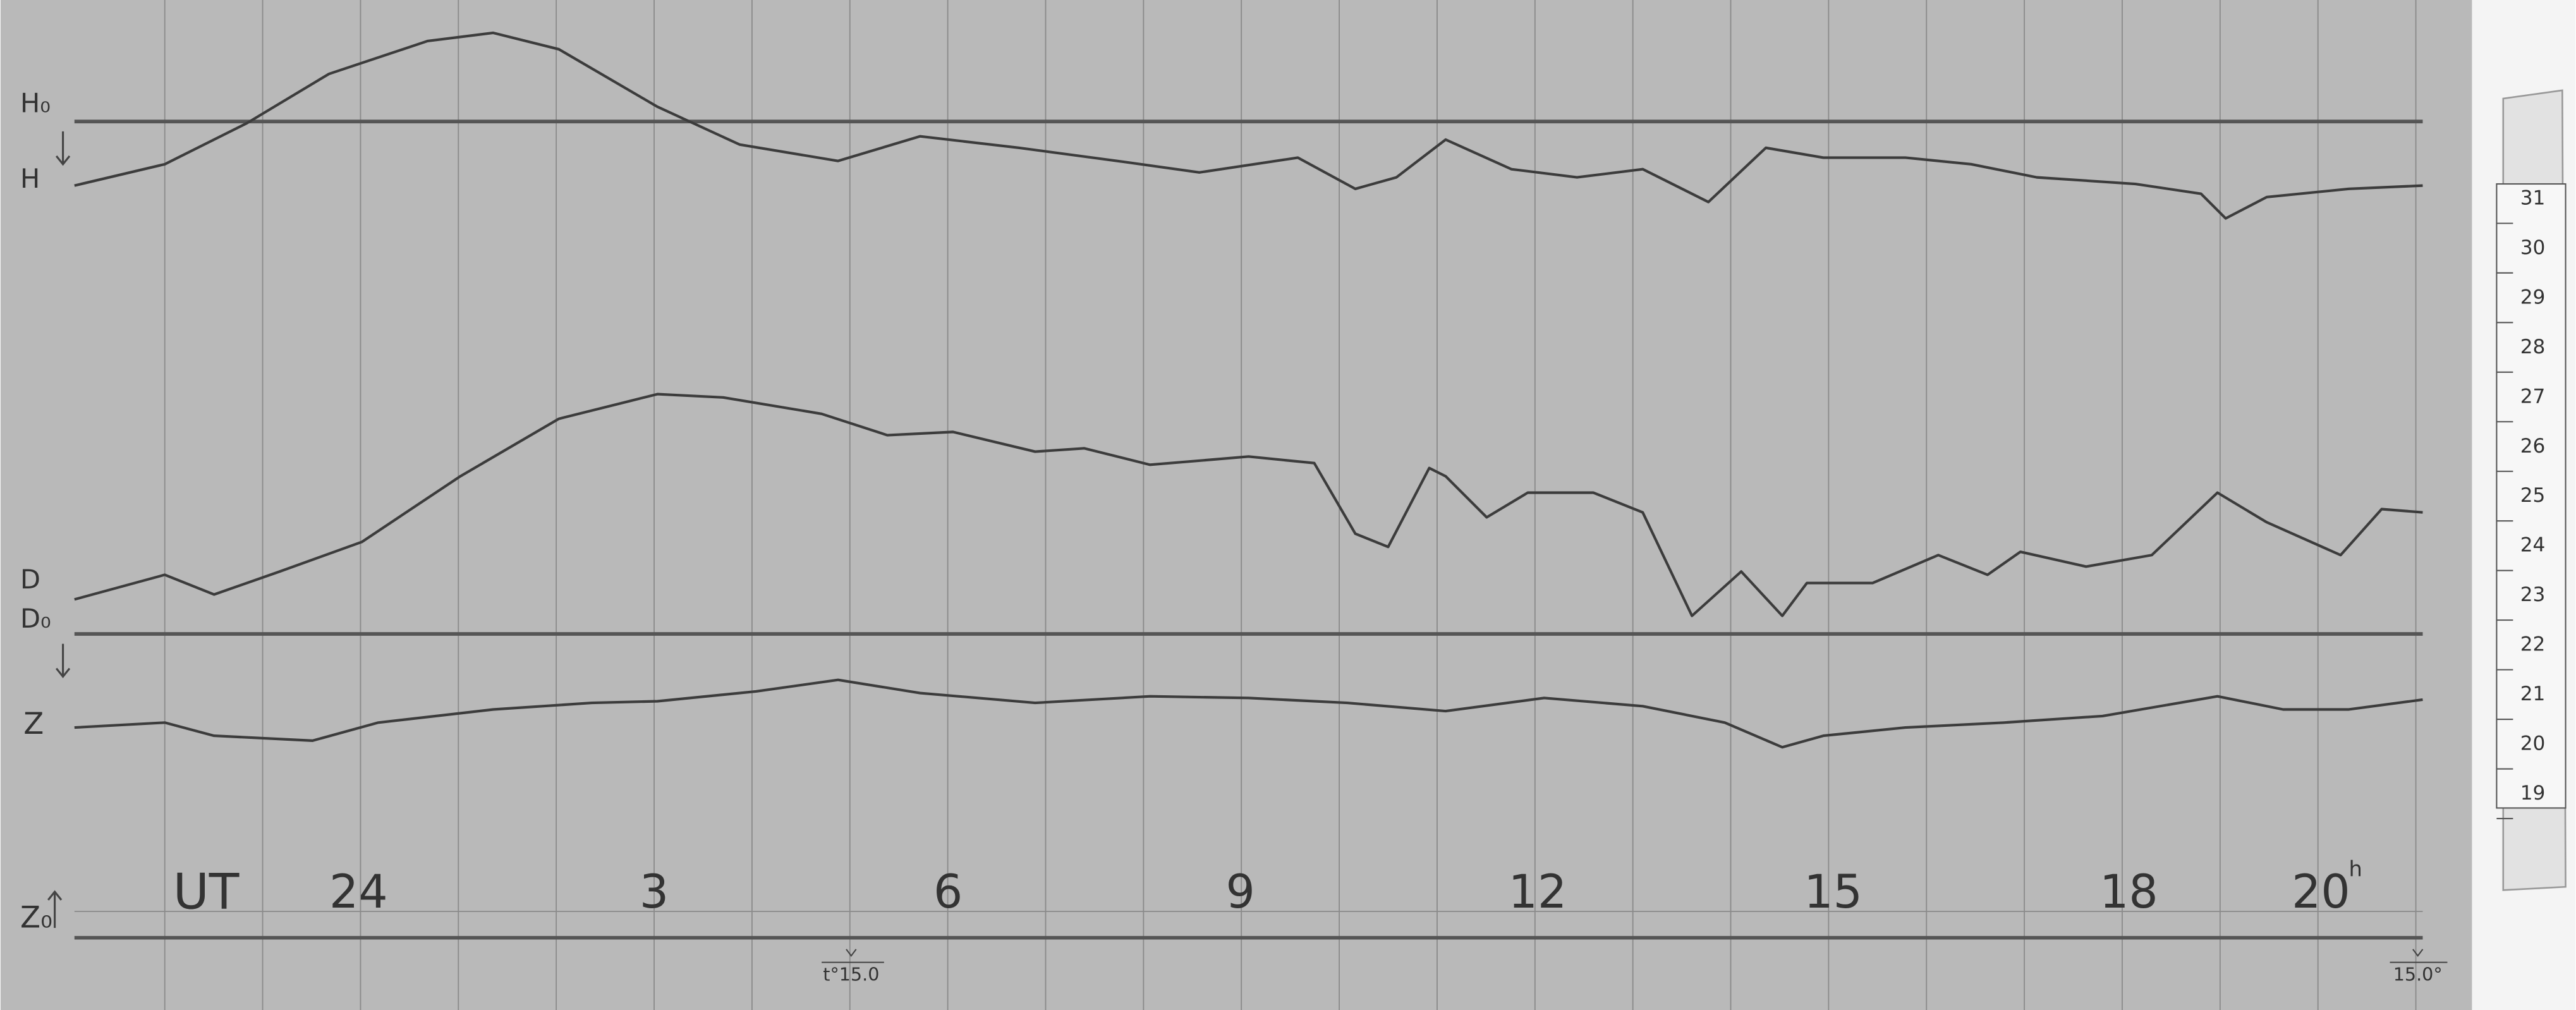 Image resolution: width=2576 pixels, height=1010 pixels. I want to click on scale-labels: 31 30 29 28 27 26 25 24 23 22 21 20 19, so click(2521, 503).